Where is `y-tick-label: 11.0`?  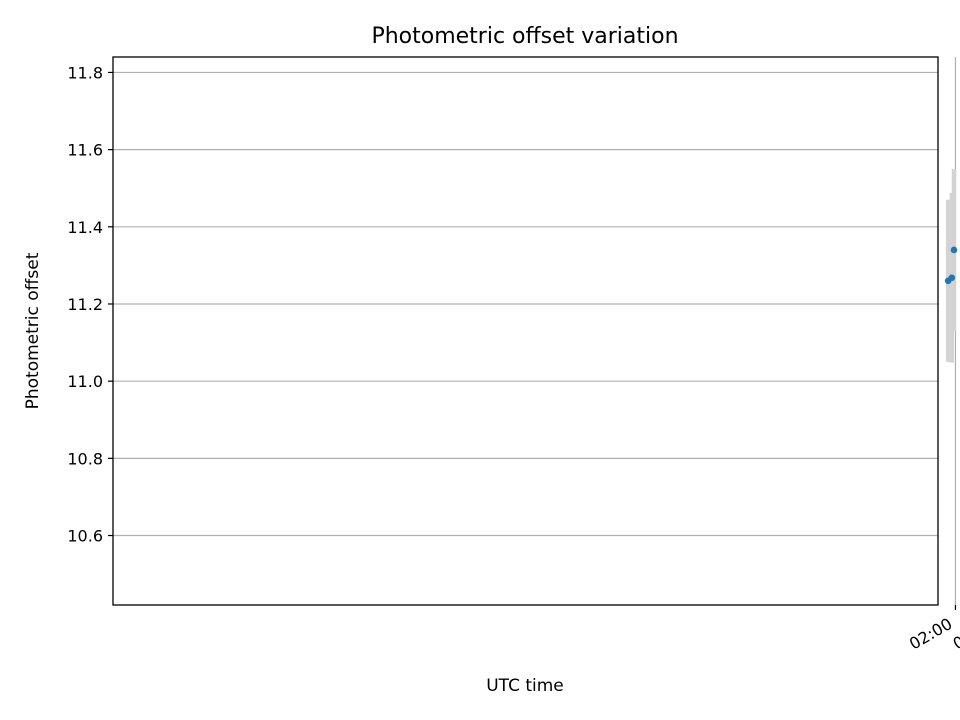
y-tick-label: 11.0 is located at coordinates (85, 381).